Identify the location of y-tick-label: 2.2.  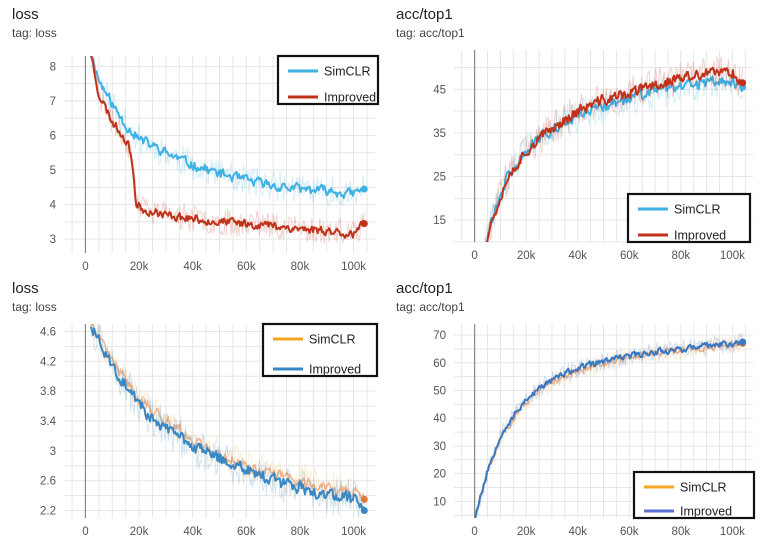
(48, 512).